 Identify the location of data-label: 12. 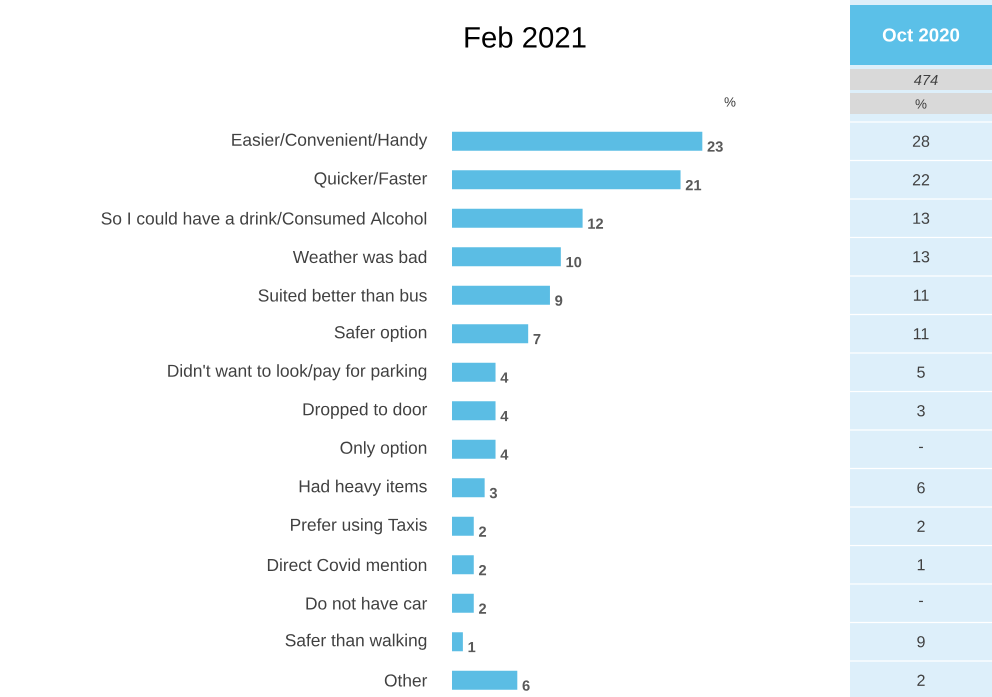
(596, 223).